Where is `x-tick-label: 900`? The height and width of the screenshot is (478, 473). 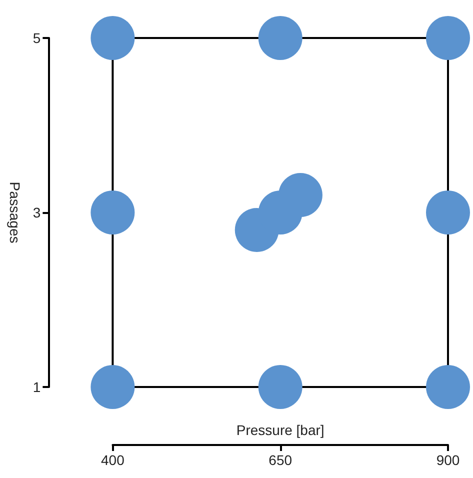
x-tick-label: 900 is located at coordinates (448, 460).